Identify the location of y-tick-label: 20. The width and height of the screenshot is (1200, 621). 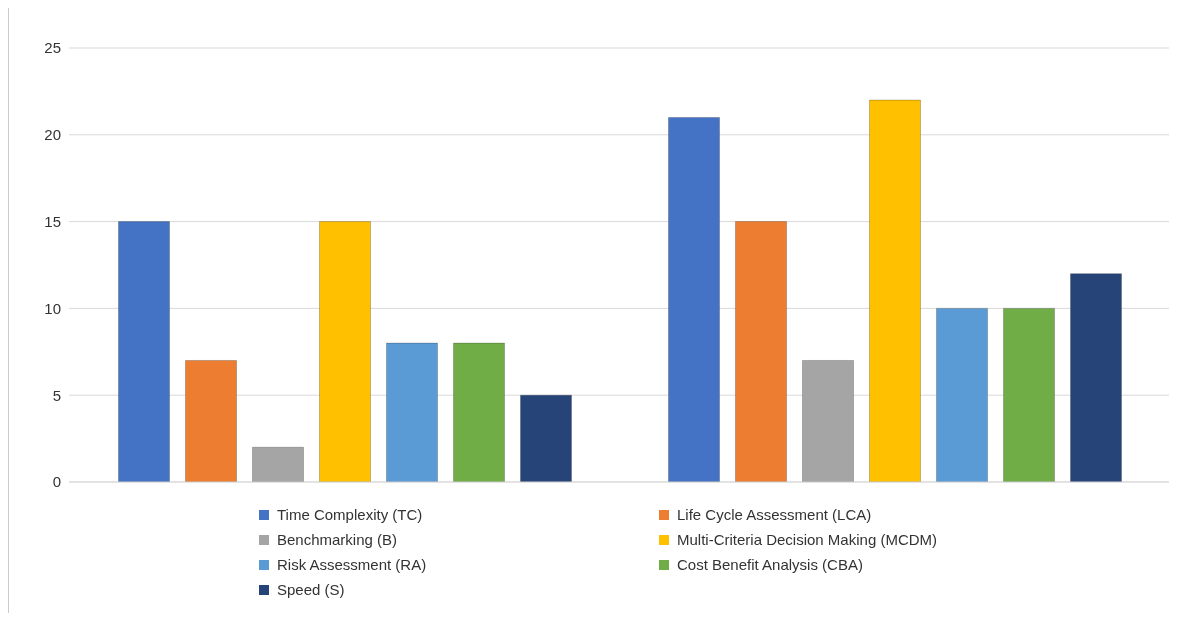
(52, 135).